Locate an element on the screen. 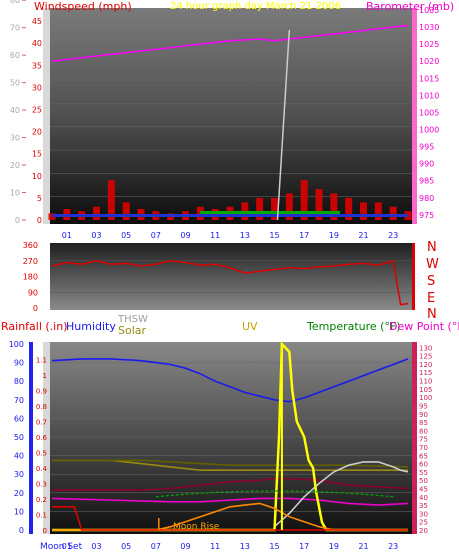 The image size is (459, 555). mph-tick-label-1: 5 is located at coordinates (39, 198).